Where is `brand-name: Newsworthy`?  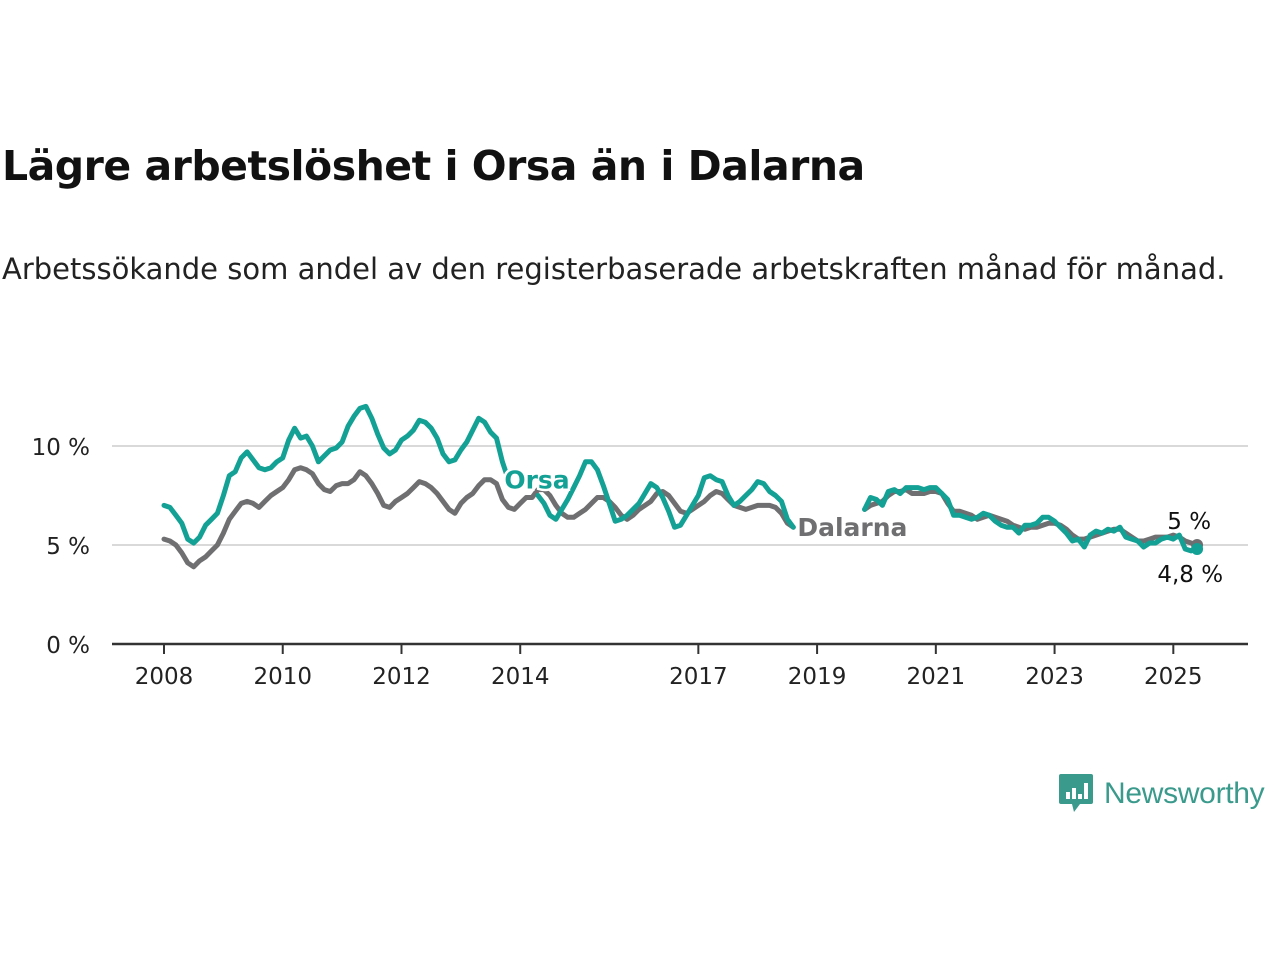
brand-name: Newsworthy is located at coordinates (1184, 793).